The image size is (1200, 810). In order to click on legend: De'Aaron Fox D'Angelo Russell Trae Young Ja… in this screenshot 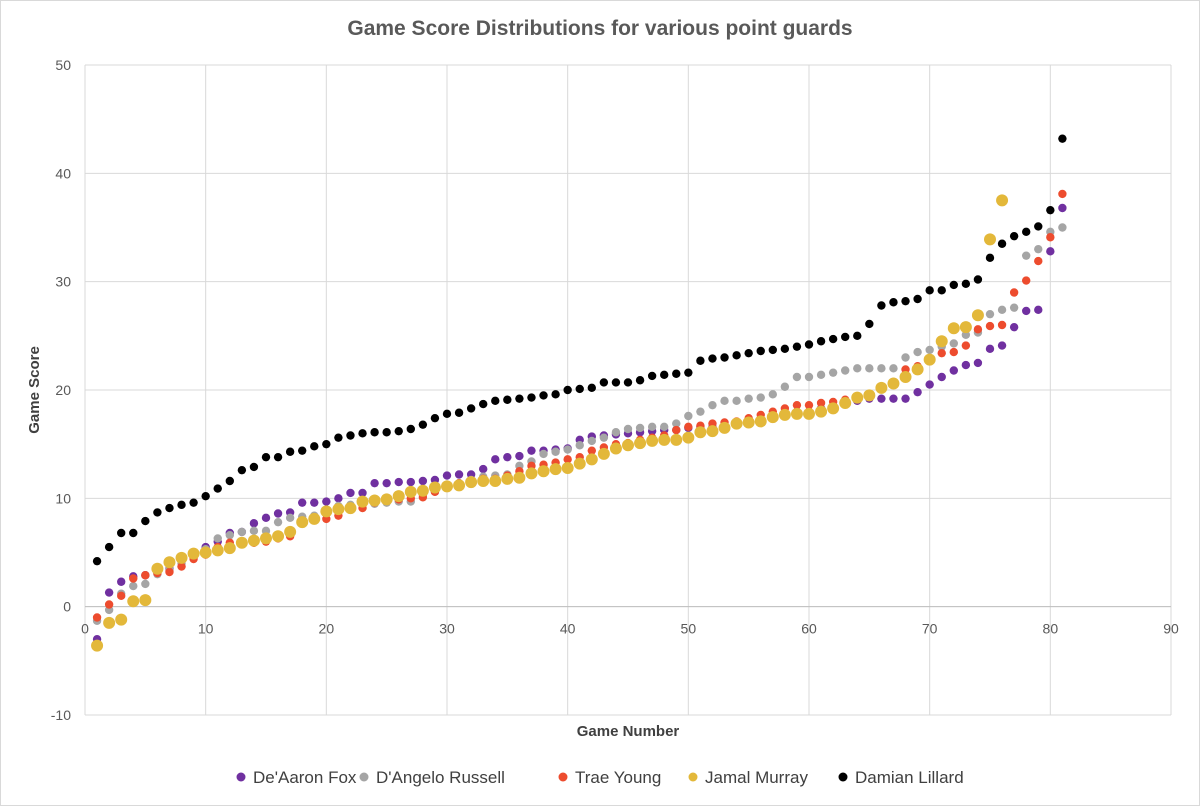, I will do `click(600, 777)`.